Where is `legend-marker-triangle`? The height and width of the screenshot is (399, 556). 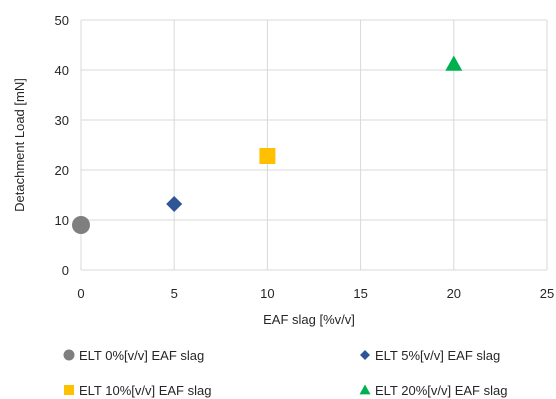 legend-marker-triangle is located at coordinates (365, 389).